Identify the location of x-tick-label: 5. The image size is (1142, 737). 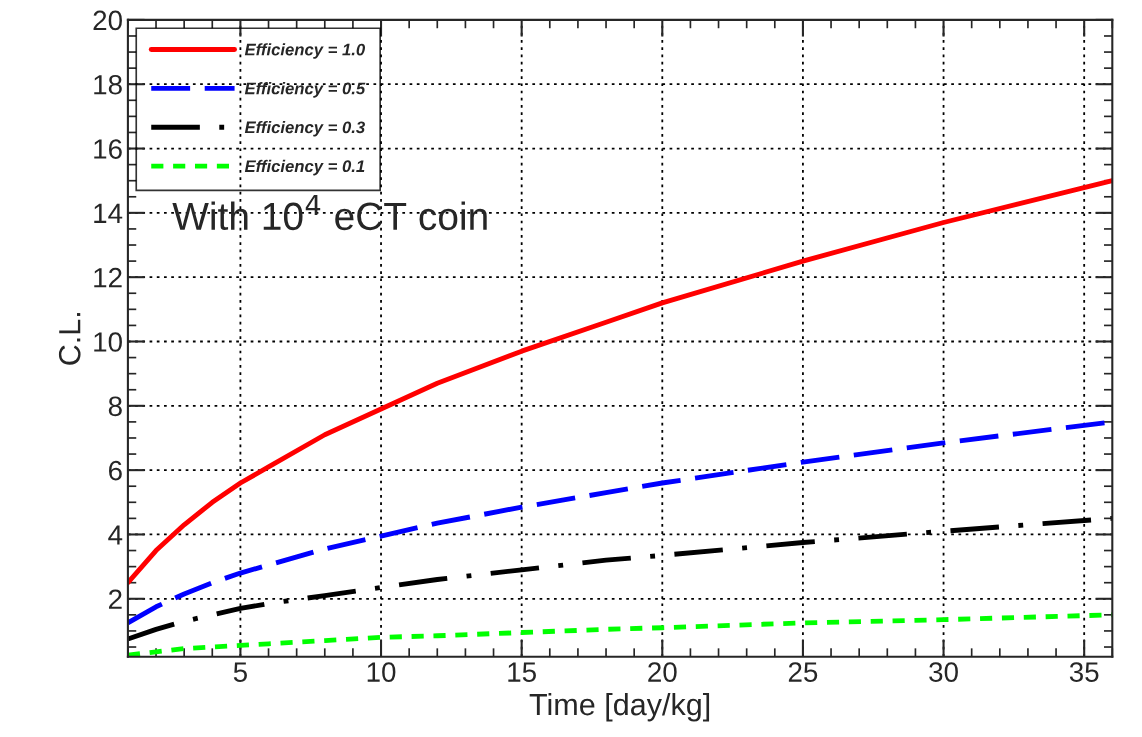
(240, 672).